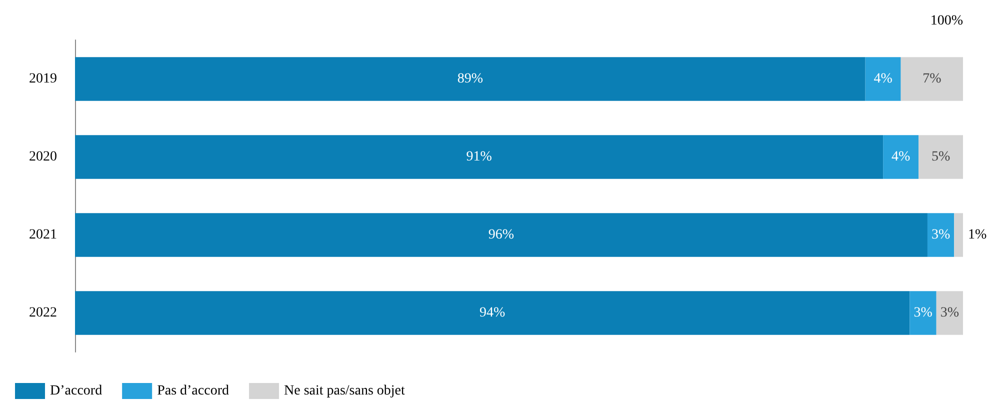  Describe the element at coordinates (345, 391) in the screenshot. I see `legend-label: Ne sait pas/sans objet` at that location.